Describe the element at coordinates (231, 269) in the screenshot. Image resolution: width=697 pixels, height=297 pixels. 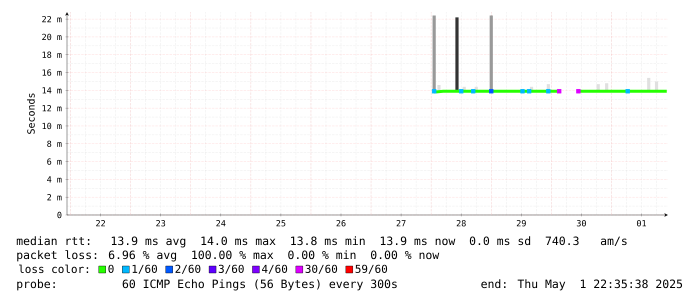
I see `legend-label: 3/60` at that location.